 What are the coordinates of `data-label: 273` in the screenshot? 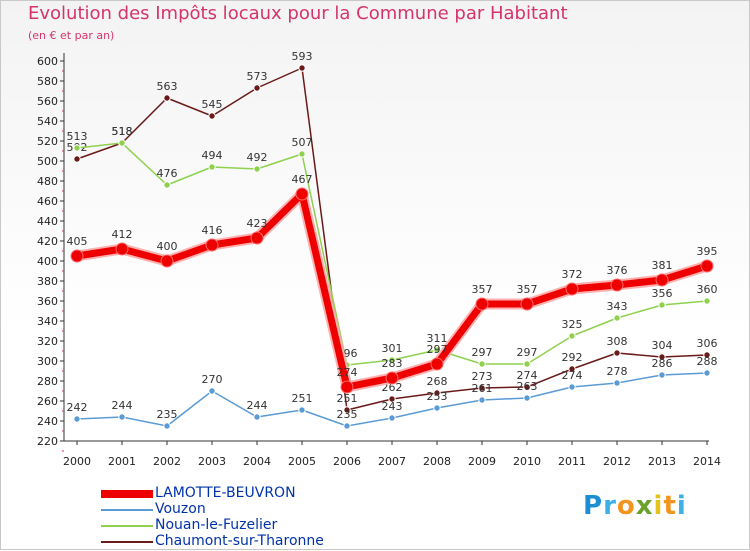 It's located at (482, 376).